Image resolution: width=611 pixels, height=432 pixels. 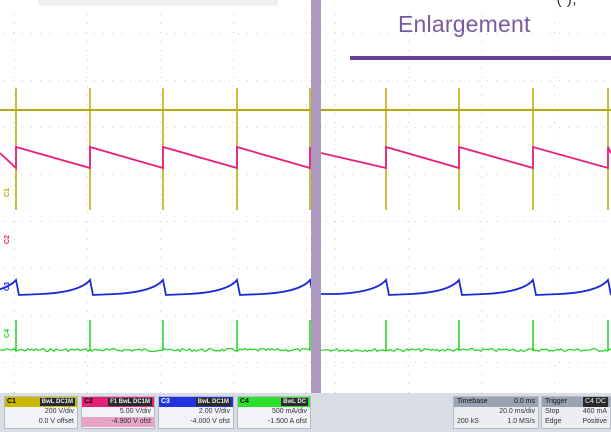 I want to click on c3-tag: C3, so click(x=7, y=286).